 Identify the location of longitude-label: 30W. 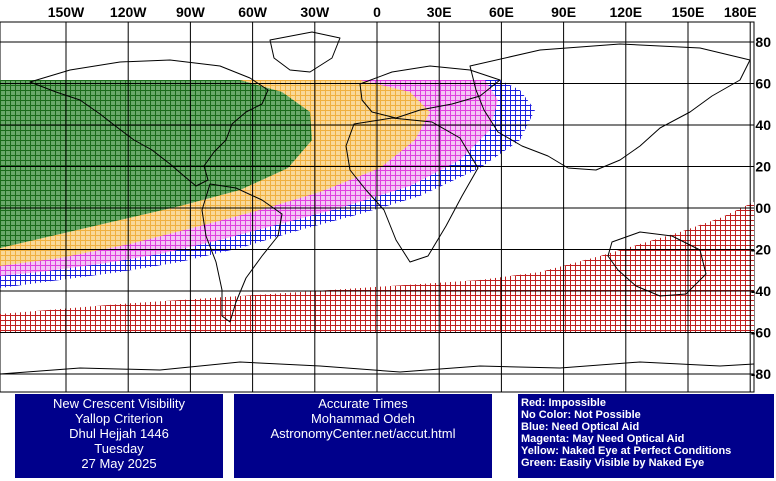
(315, 12).